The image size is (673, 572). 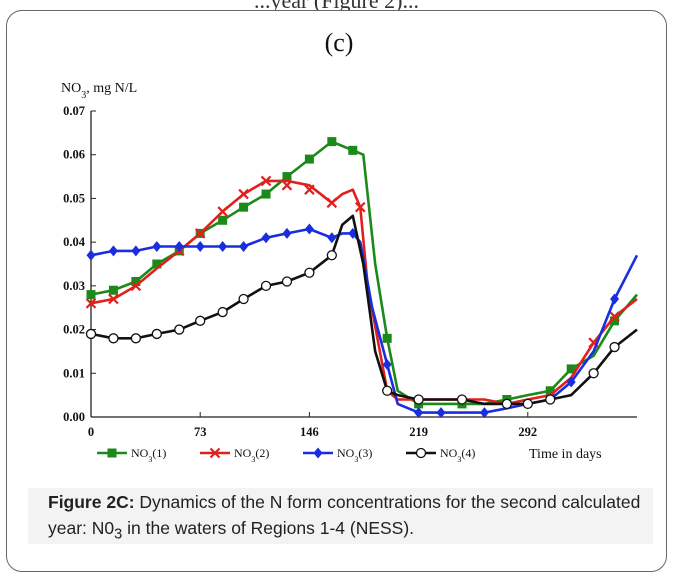 I want to click on caption-tail: in the waters of Regions 1-4 (NESS)., so click(x=268, y=528).